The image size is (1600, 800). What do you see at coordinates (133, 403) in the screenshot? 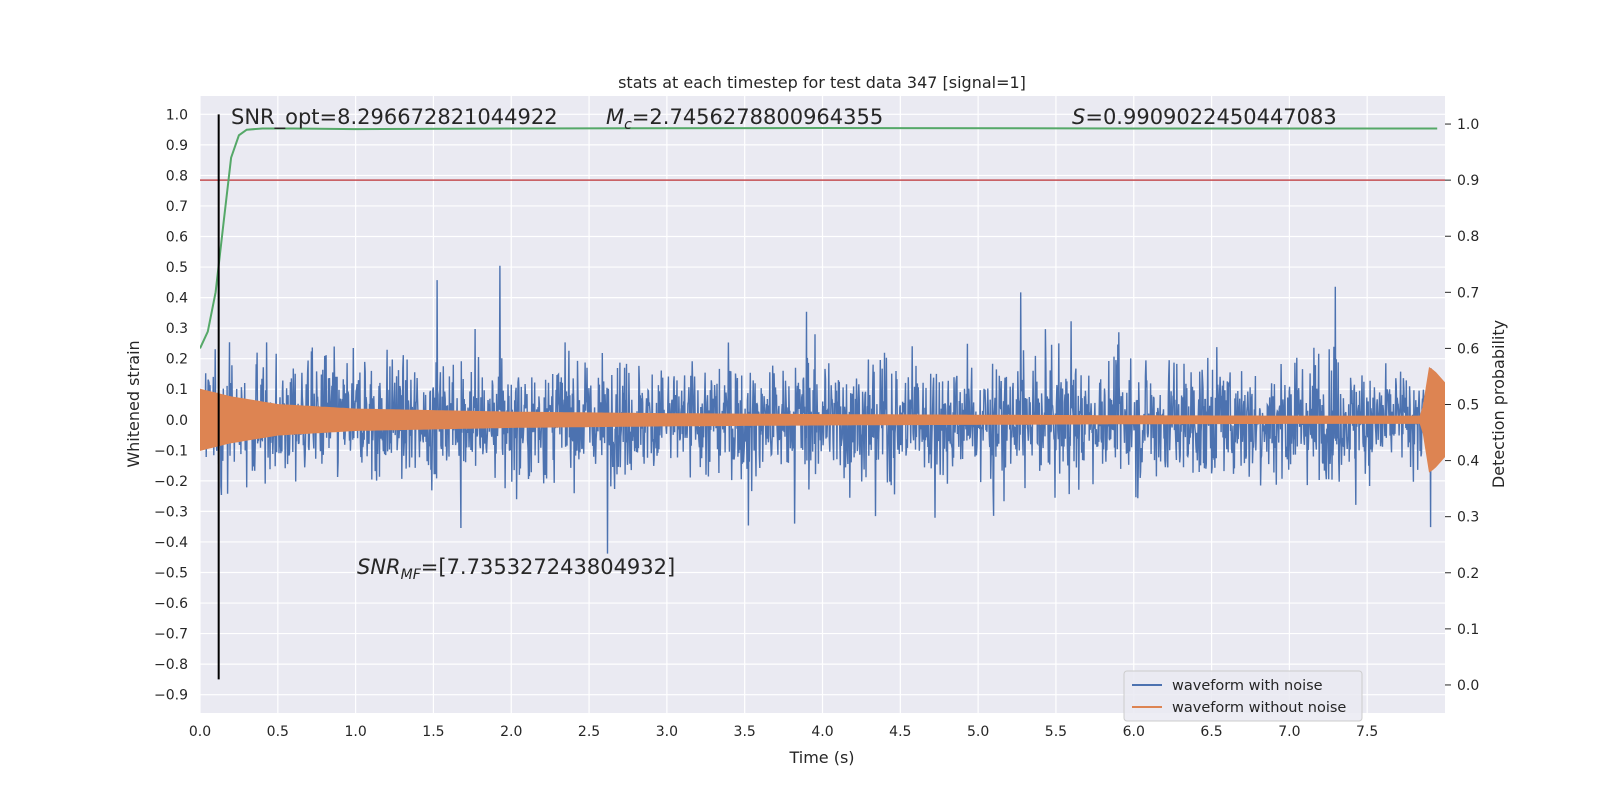
I see `y-axis-label: Whitened strain` at bounding box center [133, 403].